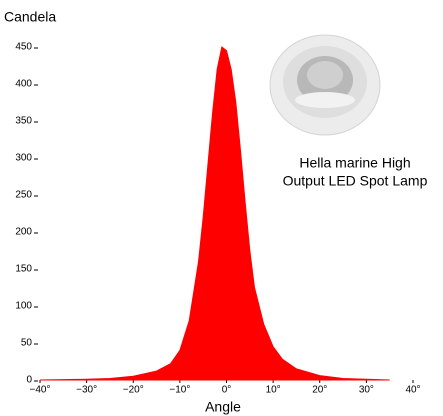 This screenshot has width=443, height=416. What do you see at coordinates (23, 84) in the screenshot?
I see `y-tick-label: 400` at bounding box center [23, 84].